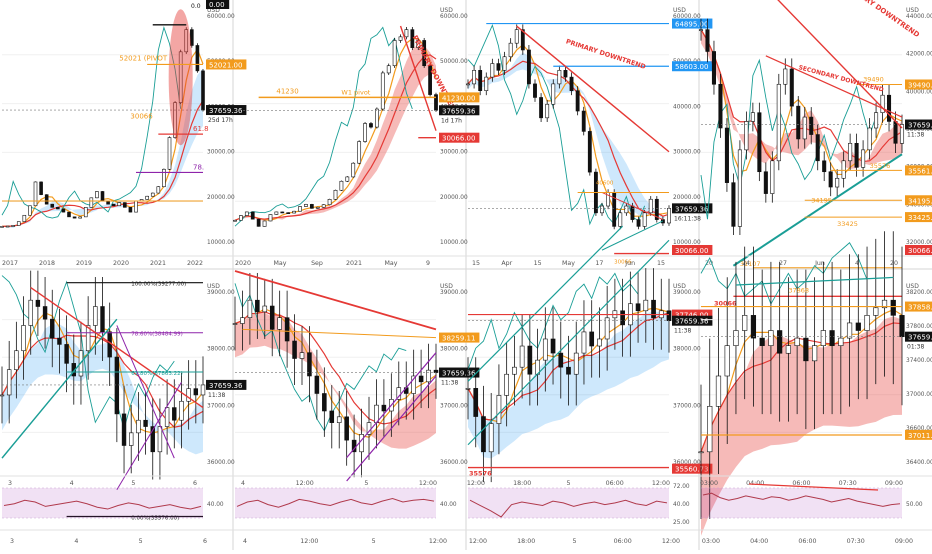 This screenshot has width=932, height=554. What do you see at coordinates (920, 436) in the screenshot?
I see `price-tag-text: 37011.83` at bounding box center [920, 436].